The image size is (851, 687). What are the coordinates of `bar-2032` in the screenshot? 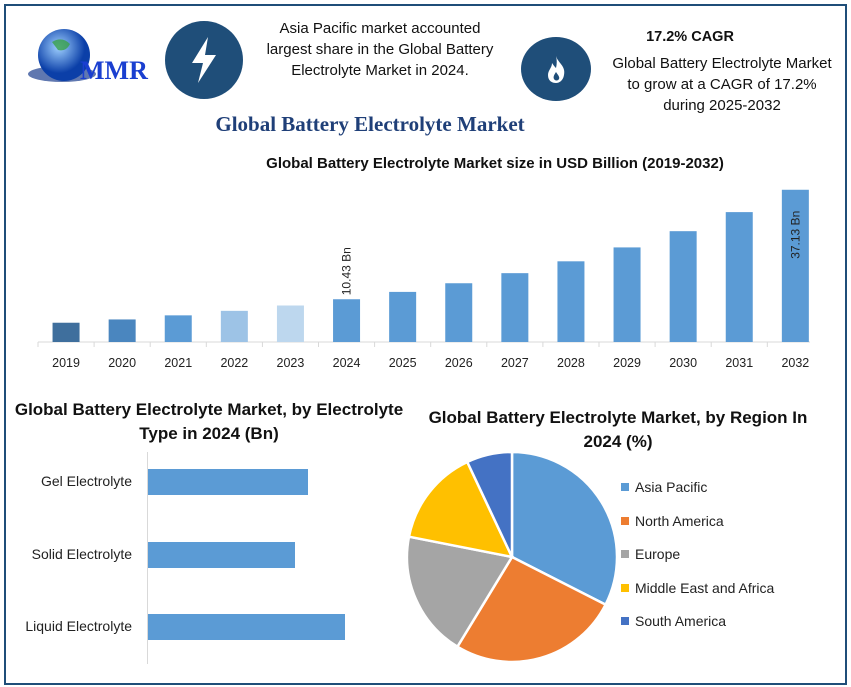 It's located at (795, 265).